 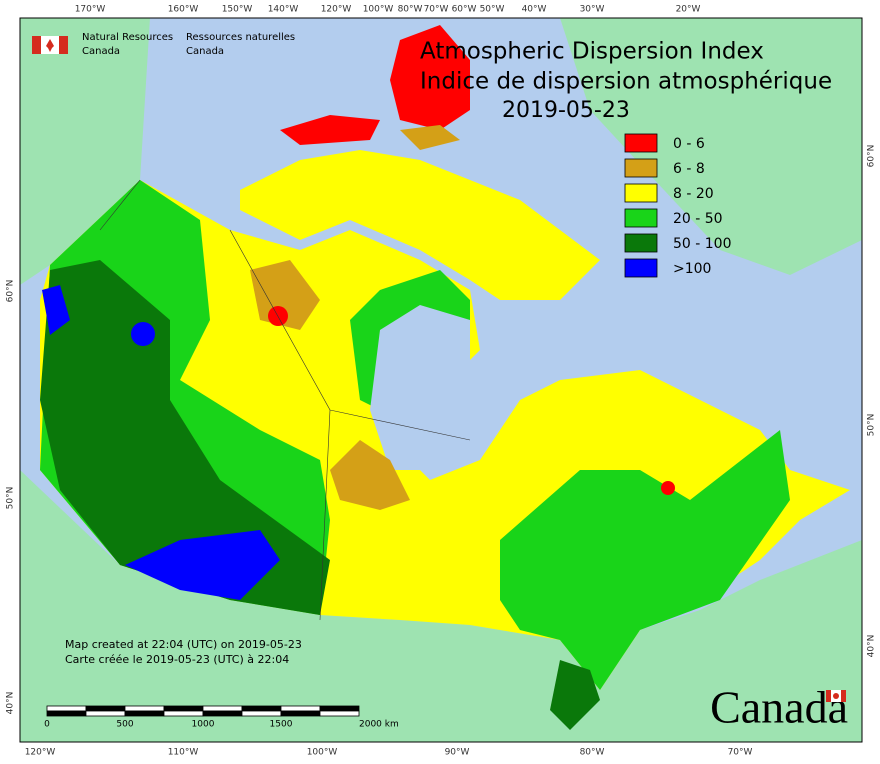 What do you see at coordinates (177, 659) in the screenshot?
I see `footer-fr: Carte créée le 2019-05-23 (UTC) à 22:04` at bounding box center [177, 659].